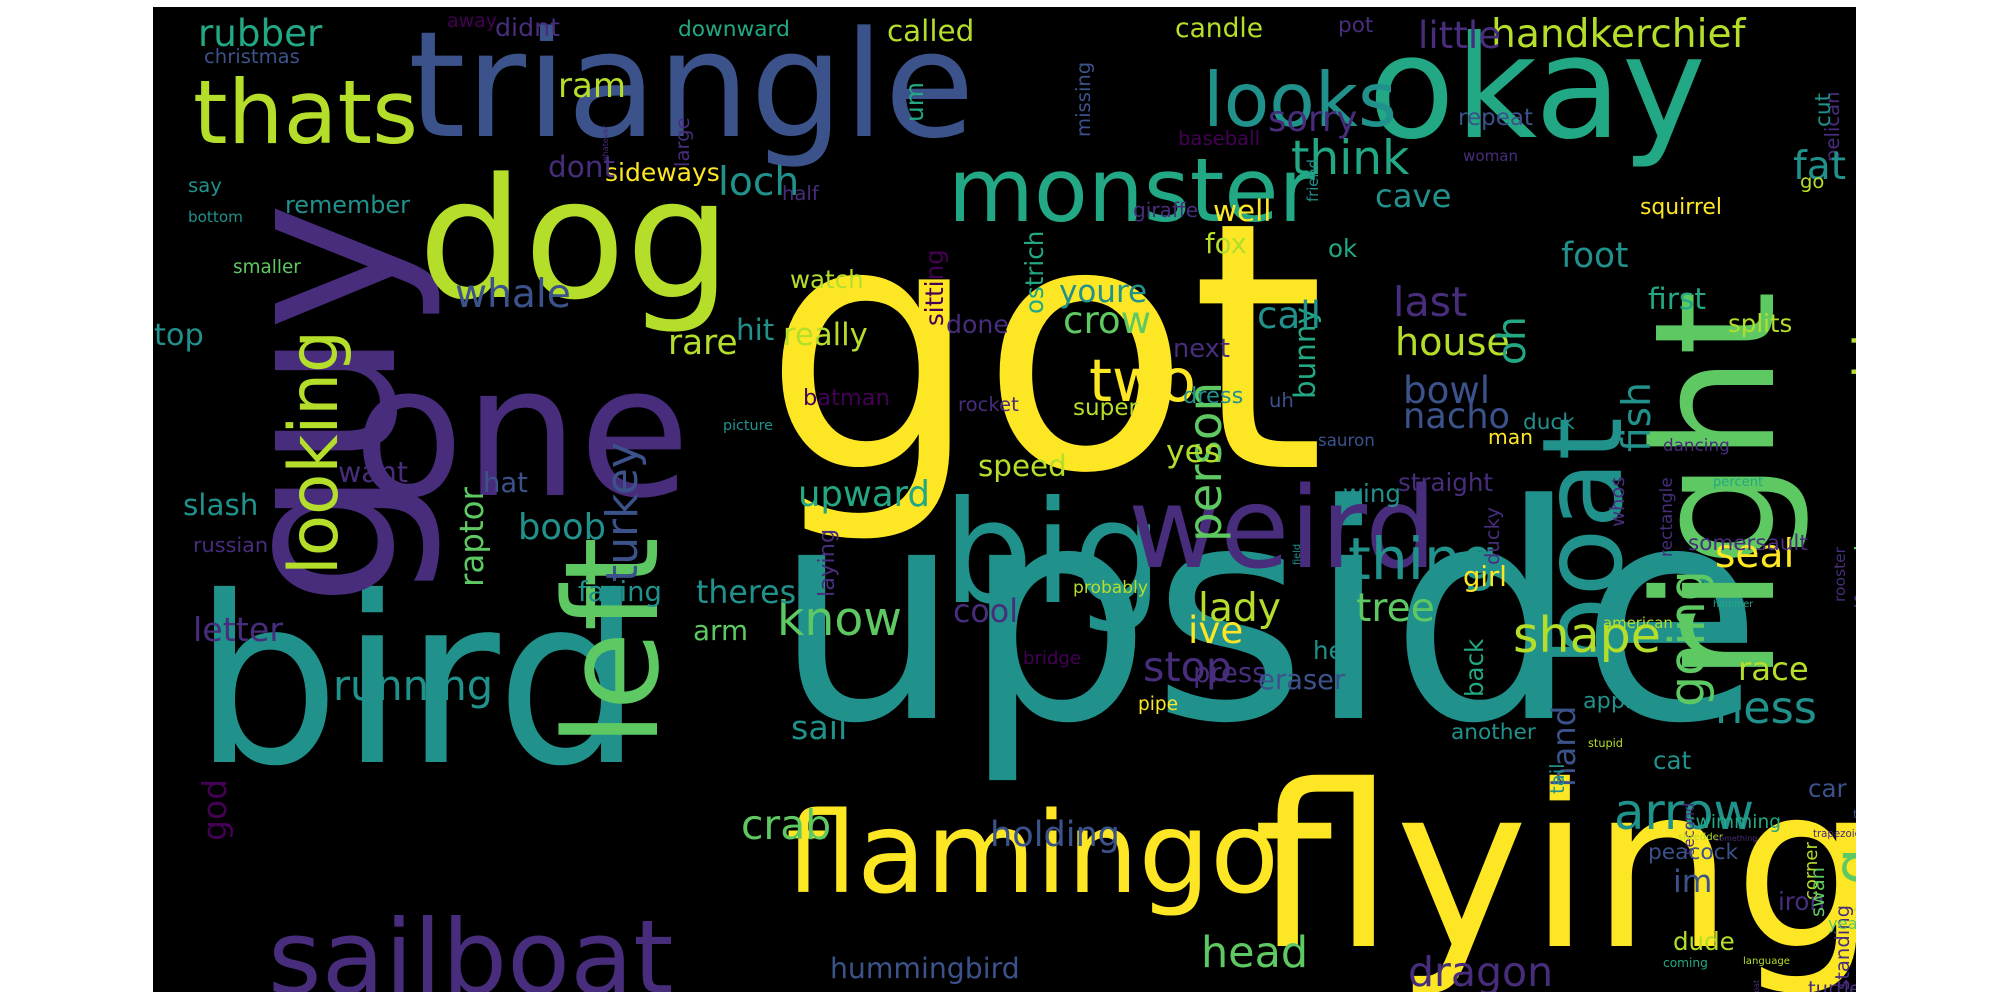  What do you see at coordinates (1817, 892) in the screenshot?
I see `word-swan: swan` at bounding box center [1817, 892].